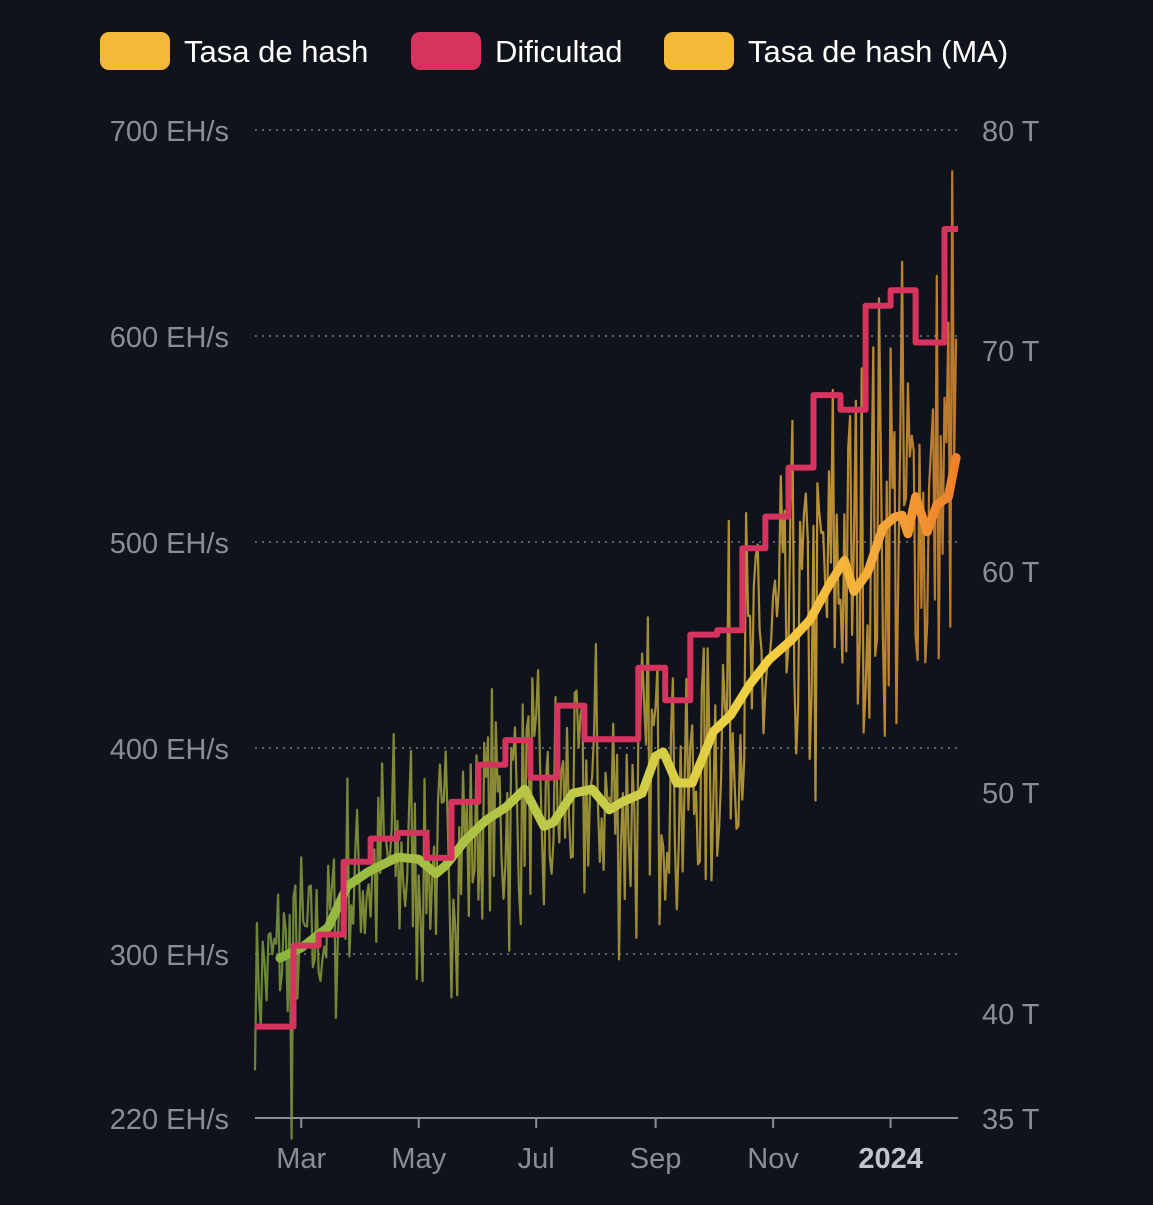 The image size is (1153, 1205). Describe the element at coordinates (169, 544) in the screenshot. I see `y-left-tick-label: 500 EH/s` at that location.